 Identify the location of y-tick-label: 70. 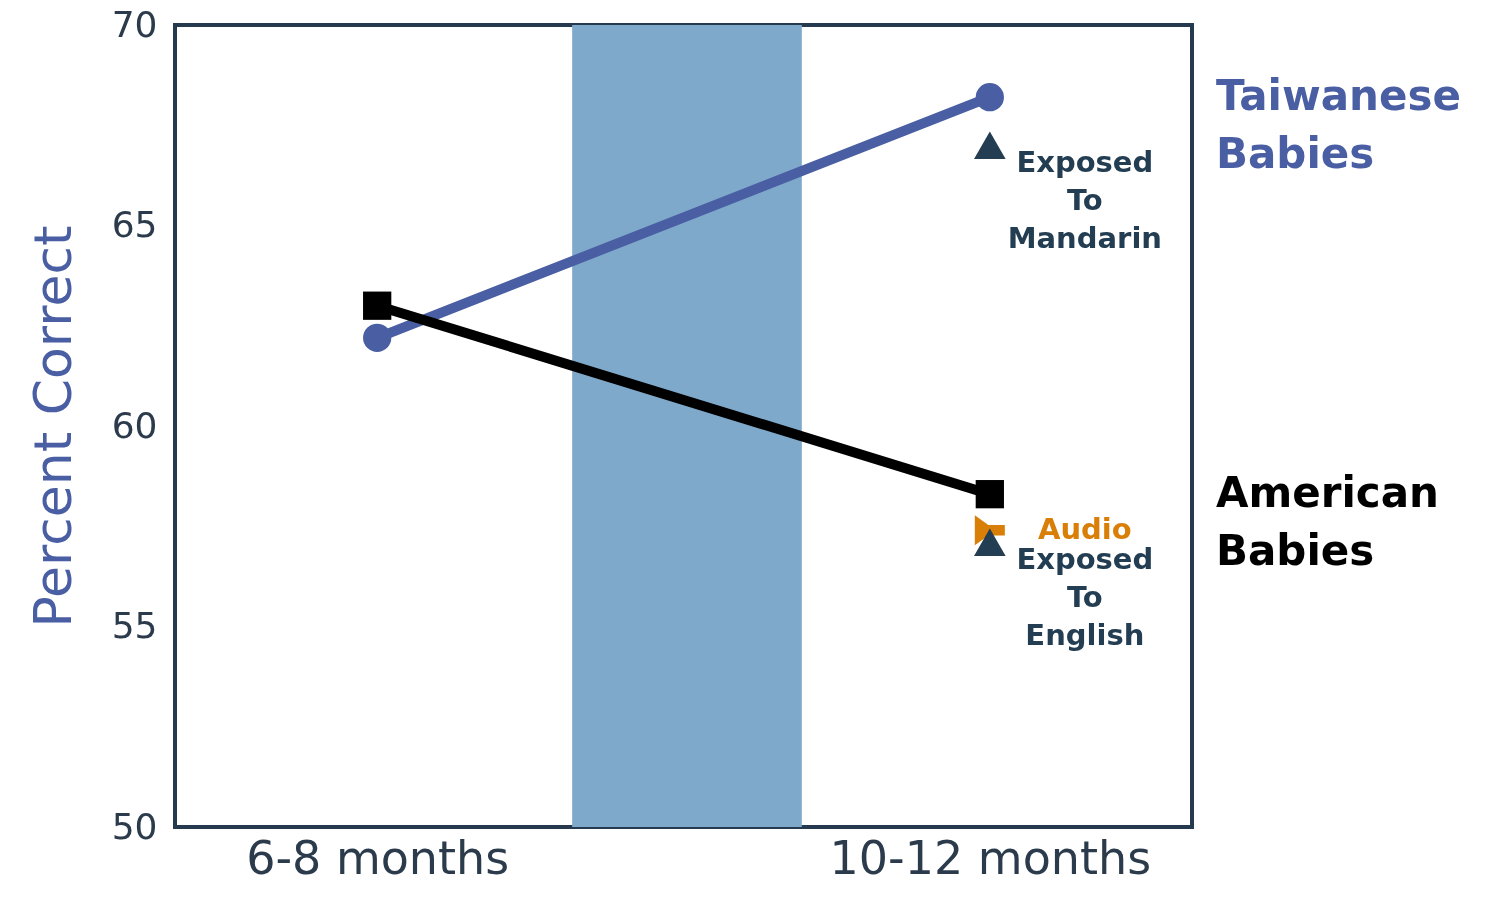
(134, 24).